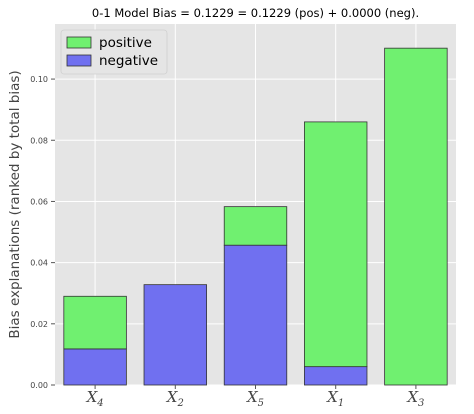 The image size is (474, 414). What do you see at coordinates (39, 79) in the screenshot?
I see `y-tick-label: 0.10` at bounding box center [39, 79].